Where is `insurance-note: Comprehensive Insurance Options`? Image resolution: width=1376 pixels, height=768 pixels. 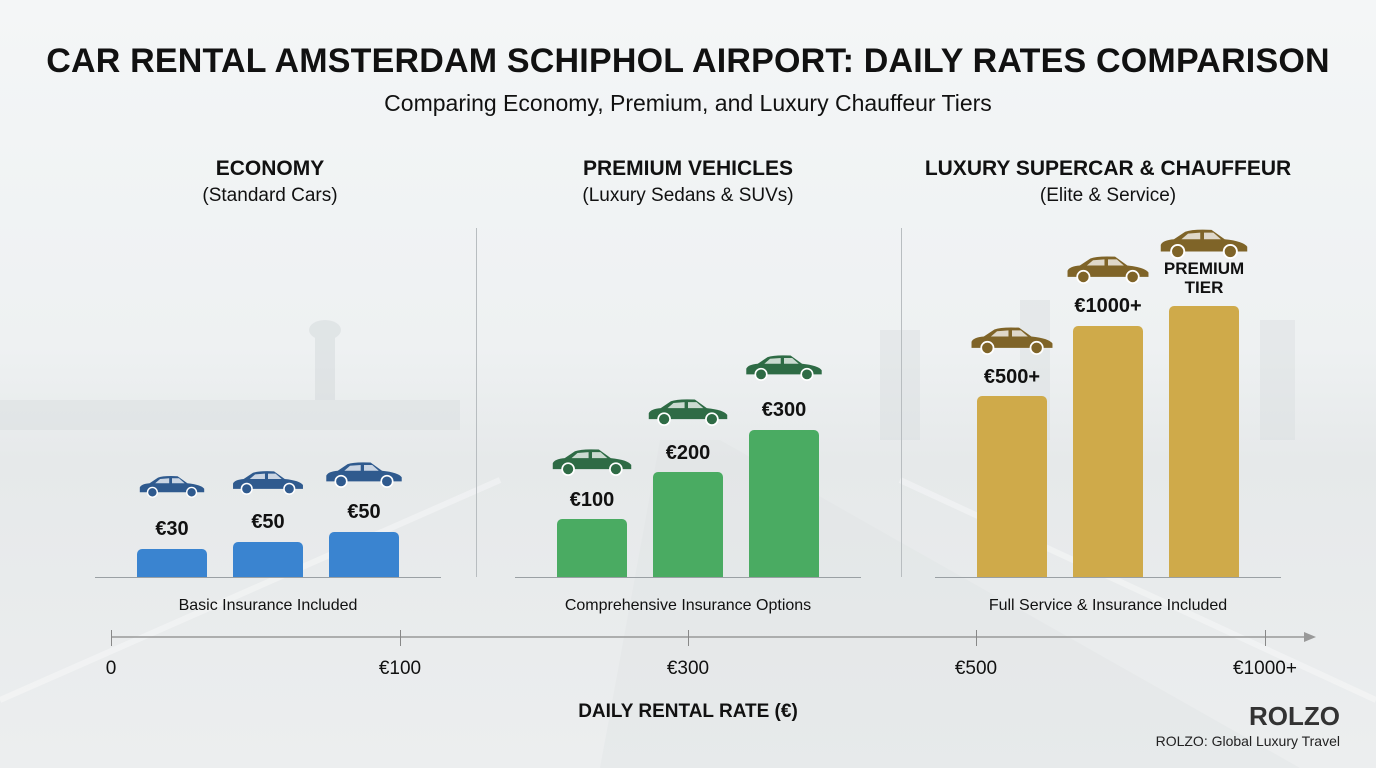
insurance-note: Comprehensive Insurance Options is located at coordinates (688, 605).